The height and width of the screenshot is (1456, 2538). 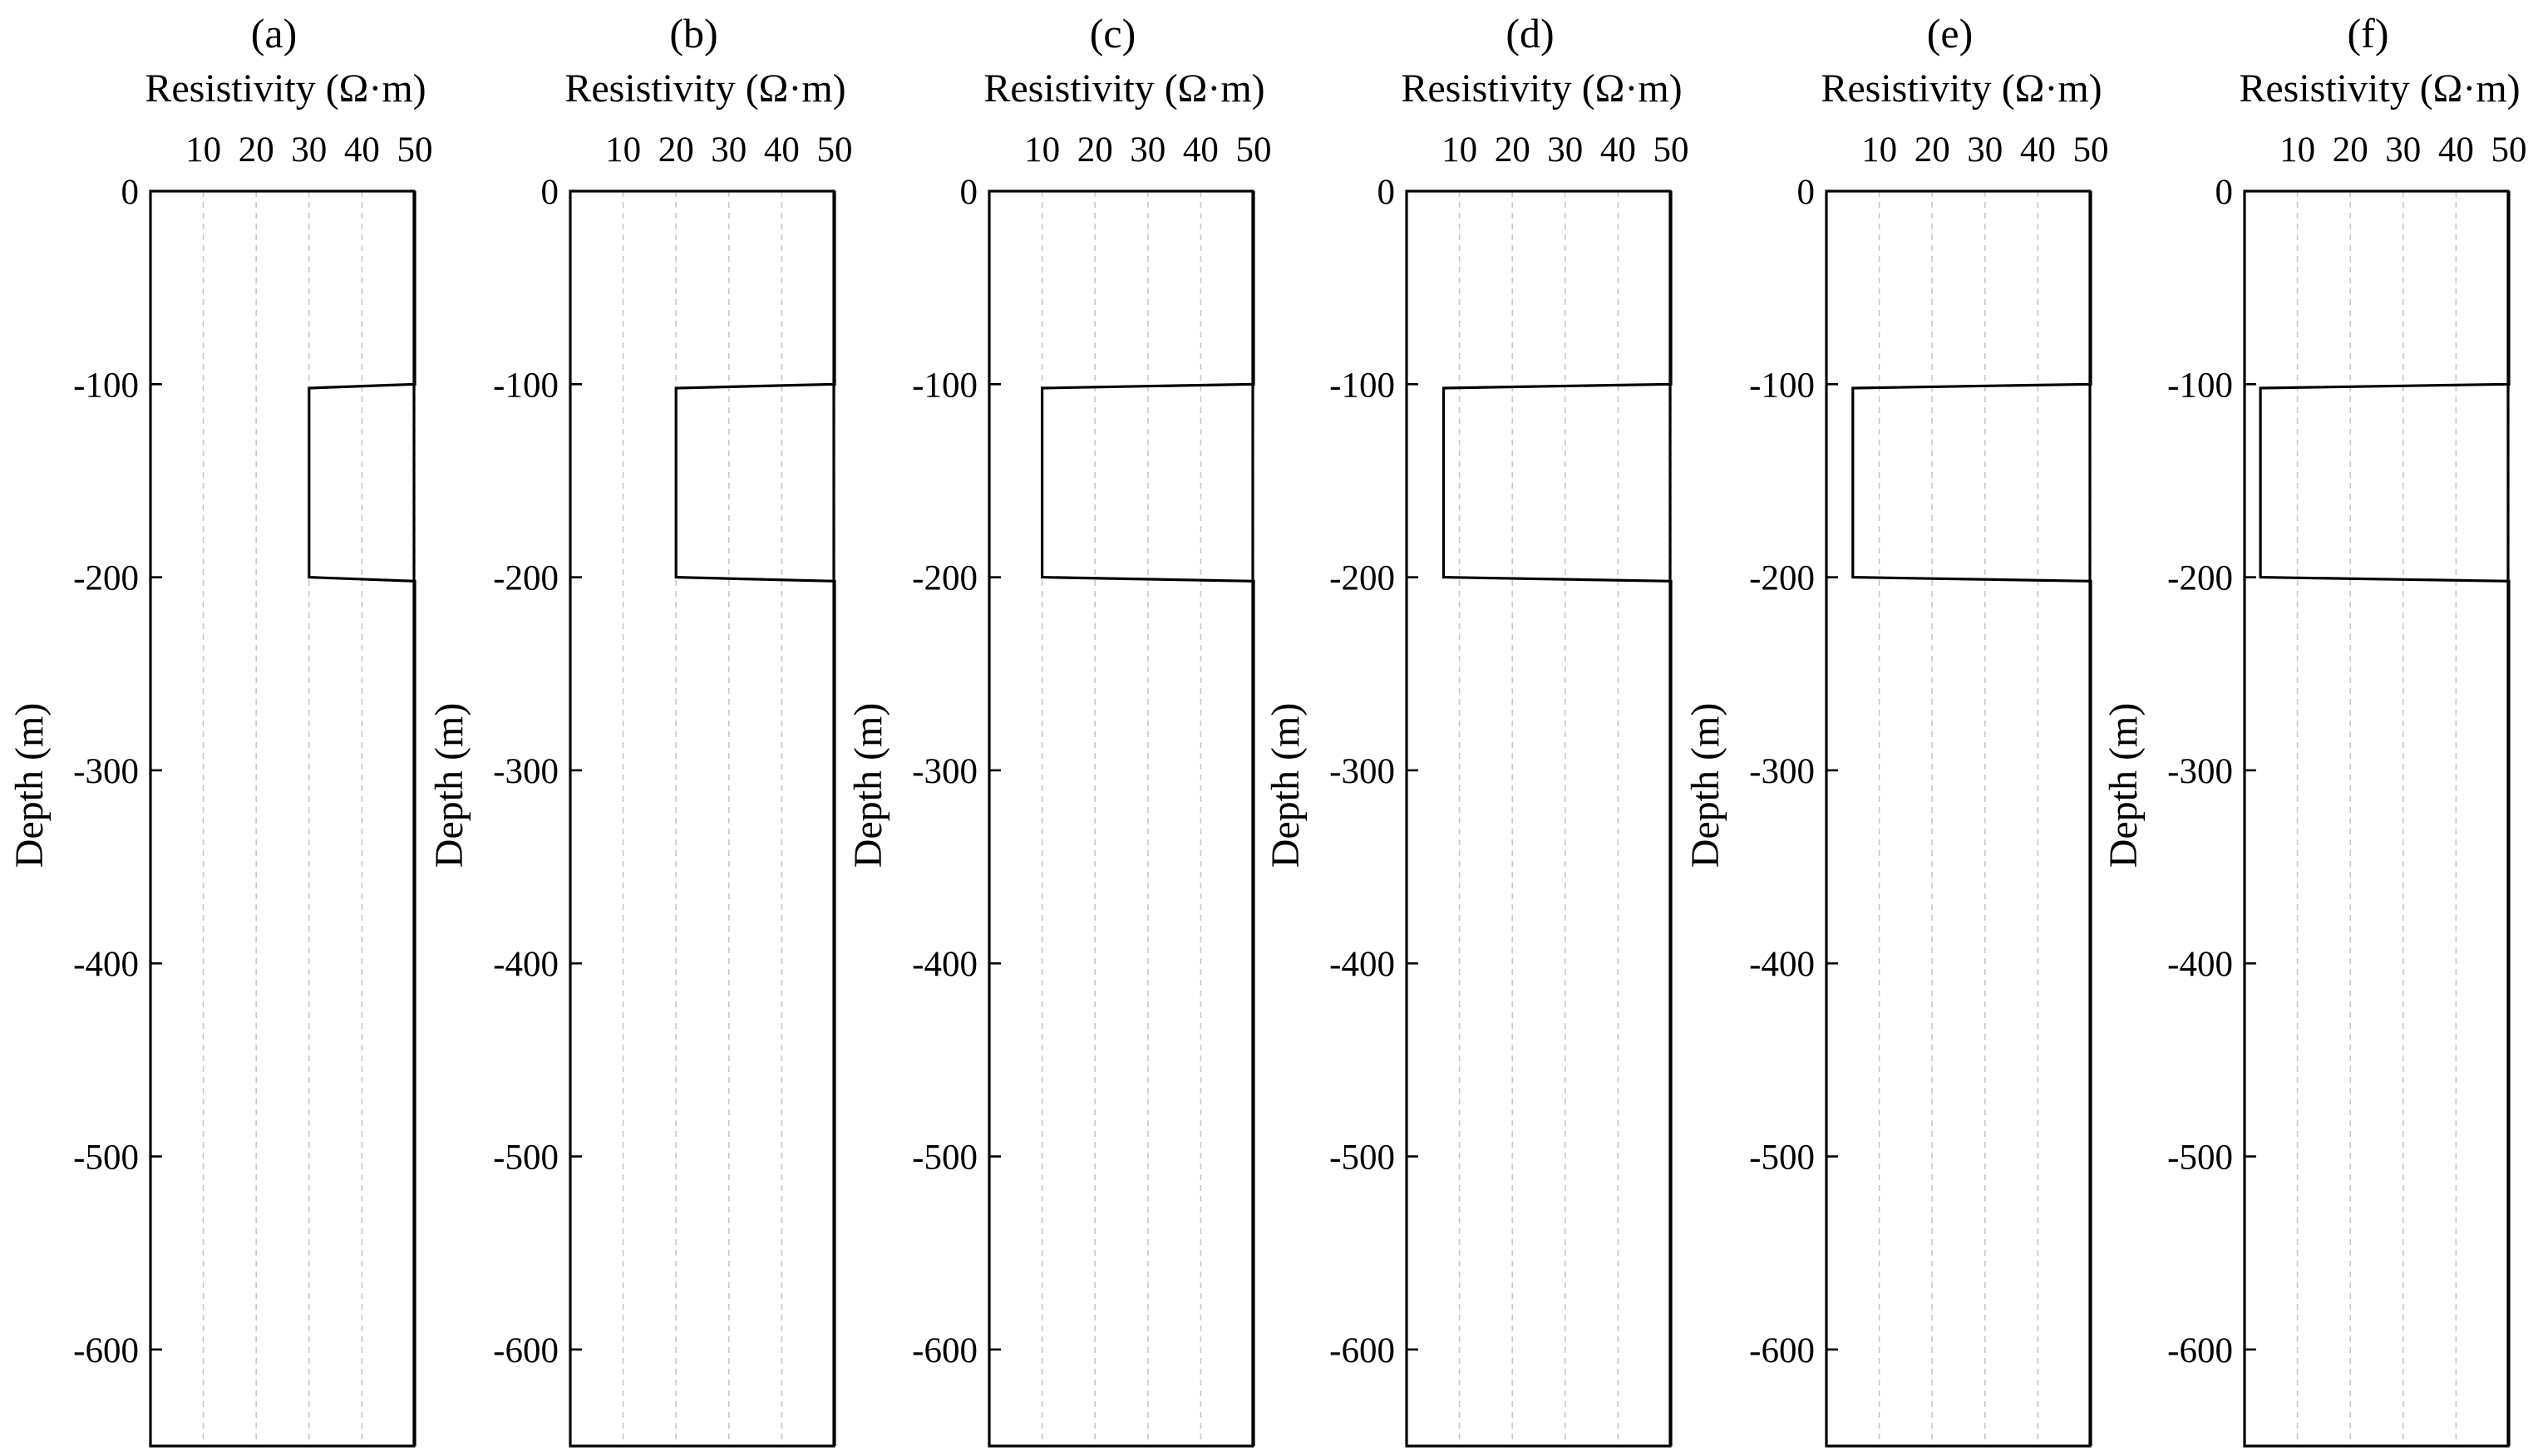 I want to click on panel-title: (b), so click(x=693, y=33).